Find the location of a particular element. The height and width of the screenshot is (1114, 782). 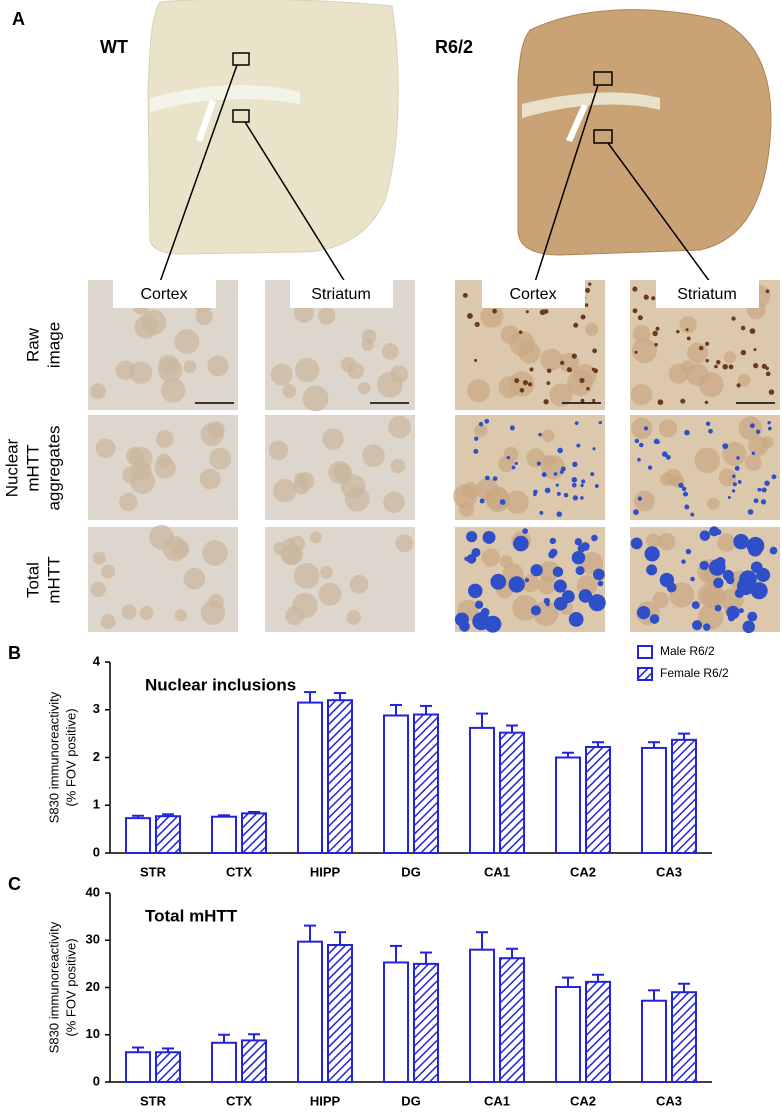

callouts is located at coordinates (435, 167).